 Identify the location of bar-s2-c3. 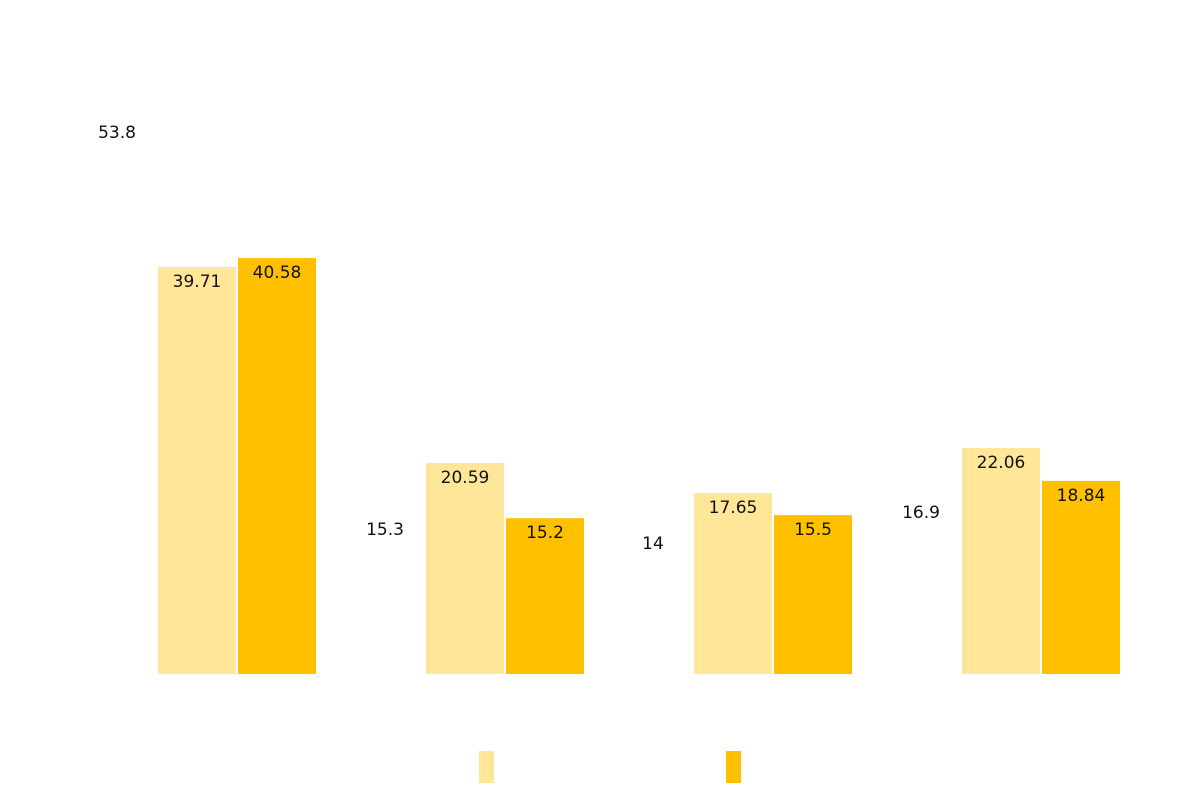
(813, 594).